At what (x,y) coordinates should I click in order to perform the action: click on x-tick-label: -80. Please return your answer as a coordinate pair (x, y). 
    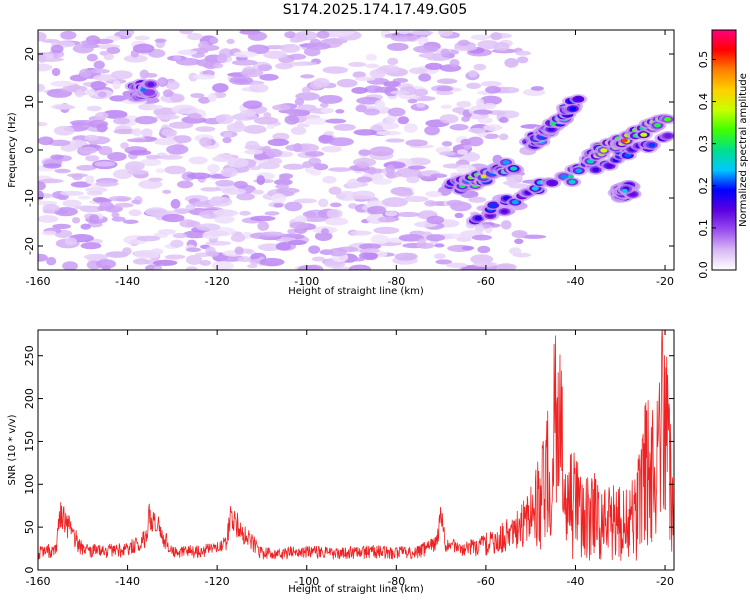
    Looking at the image, I should click on (396, 281).